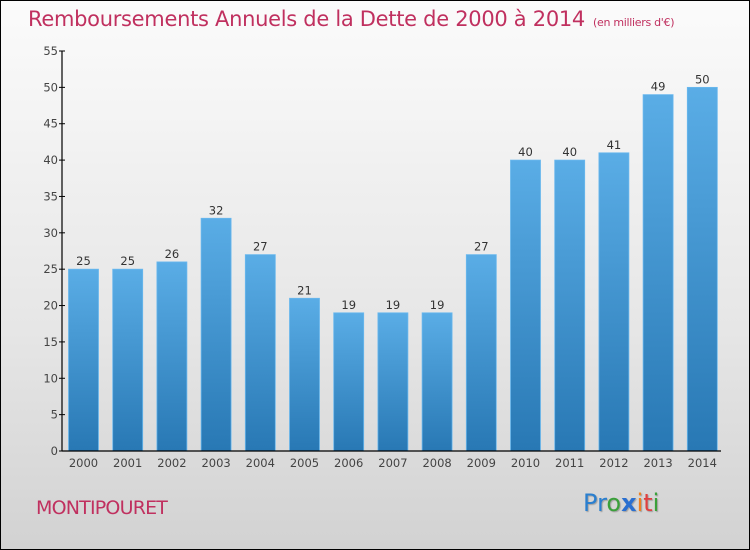  What do you see at coordinates (83, 360) in the screenshot?
I see `bar-2000` at bounding box center [83, 360].